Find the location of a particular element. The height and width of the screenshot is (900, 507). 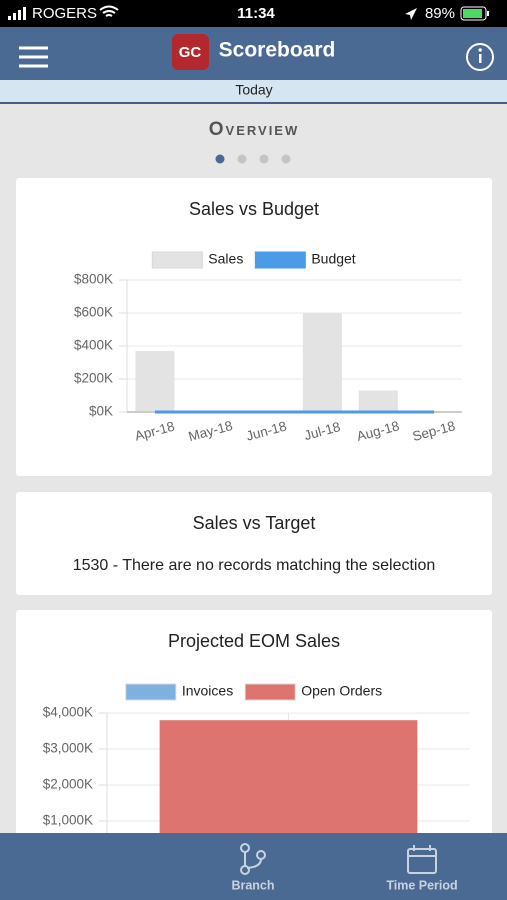

page-dots is located at coordinates (253, 159).